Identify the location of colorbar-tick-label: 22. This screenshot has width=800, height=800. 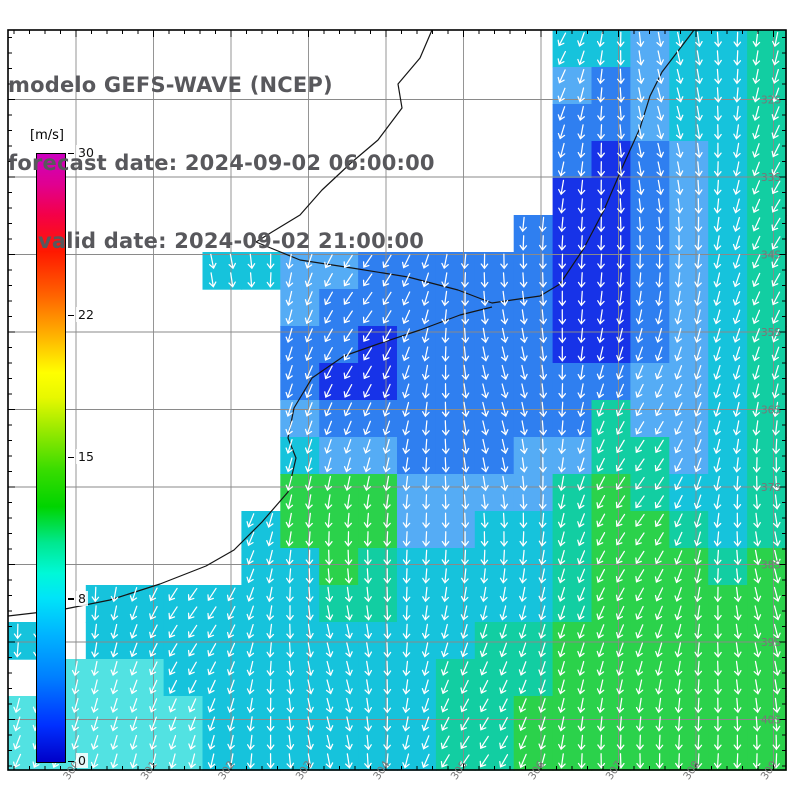
(86, 315).